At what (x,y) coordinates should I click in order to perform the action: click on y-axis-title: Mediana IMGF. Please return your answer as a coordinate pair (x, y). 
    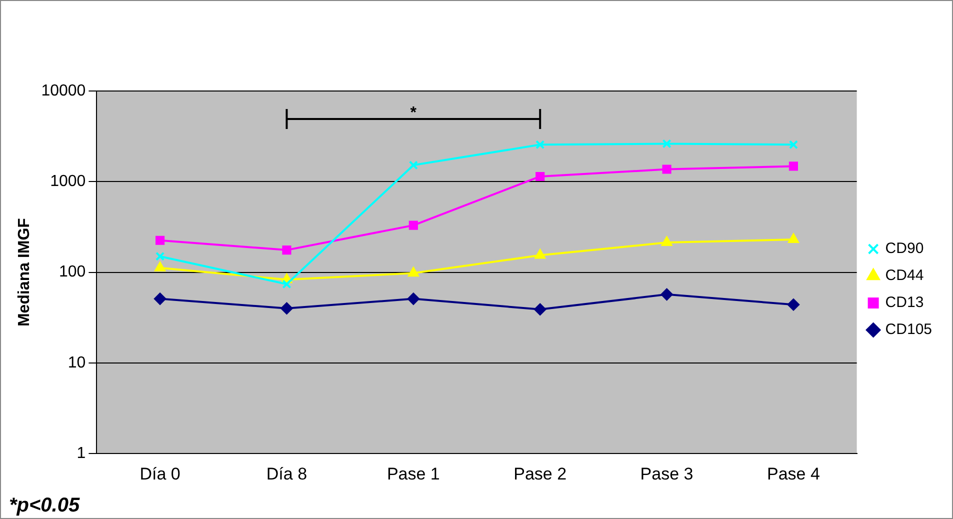
    Looking at the image, I should click on (25, 272).